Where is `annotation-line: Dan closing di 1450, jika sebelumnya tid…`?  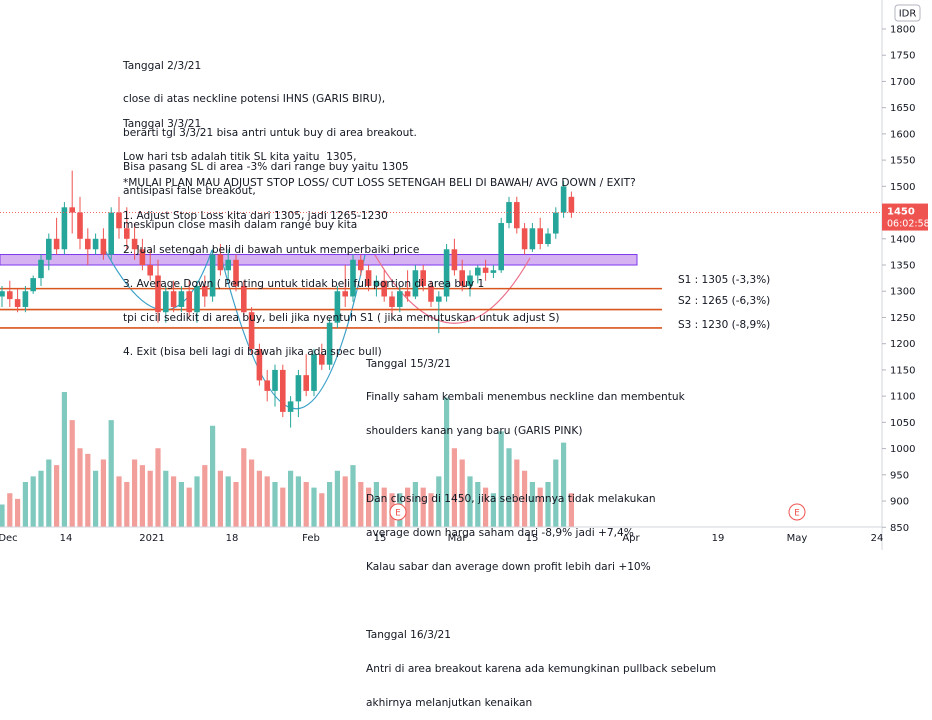
annotation-line: Dan closing di 1450, jika sebelumnya tid… is located at coordinates (511, 499).